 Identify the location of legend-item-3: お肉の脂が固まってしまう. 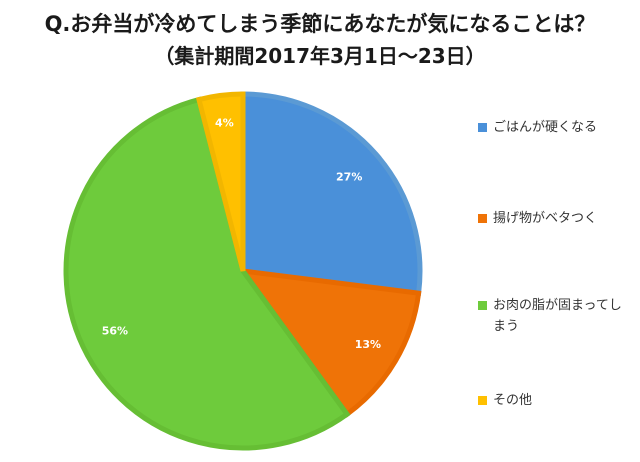
(558, 316).